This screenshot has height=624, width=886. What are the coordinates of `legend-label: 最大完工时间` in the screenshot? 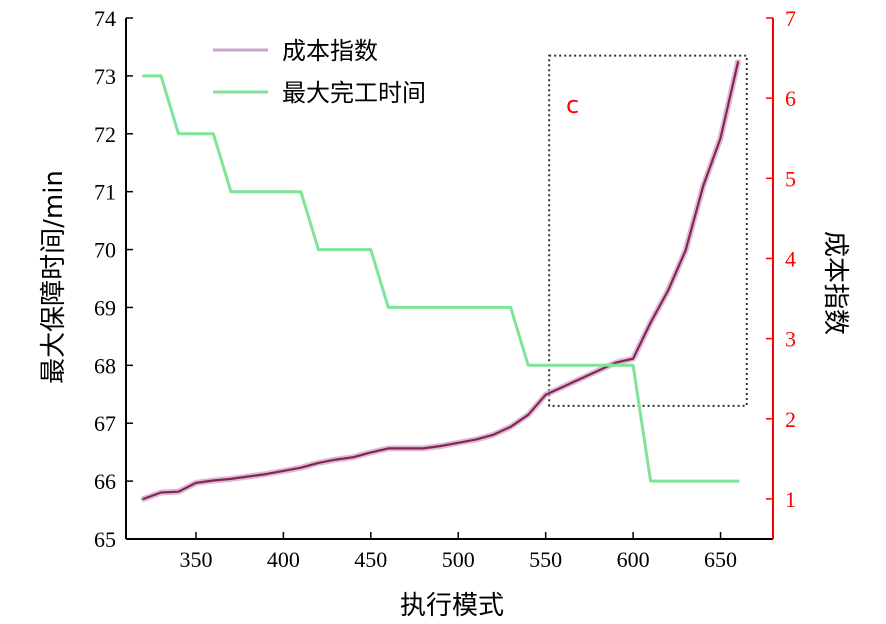 It's located at (354, 93).